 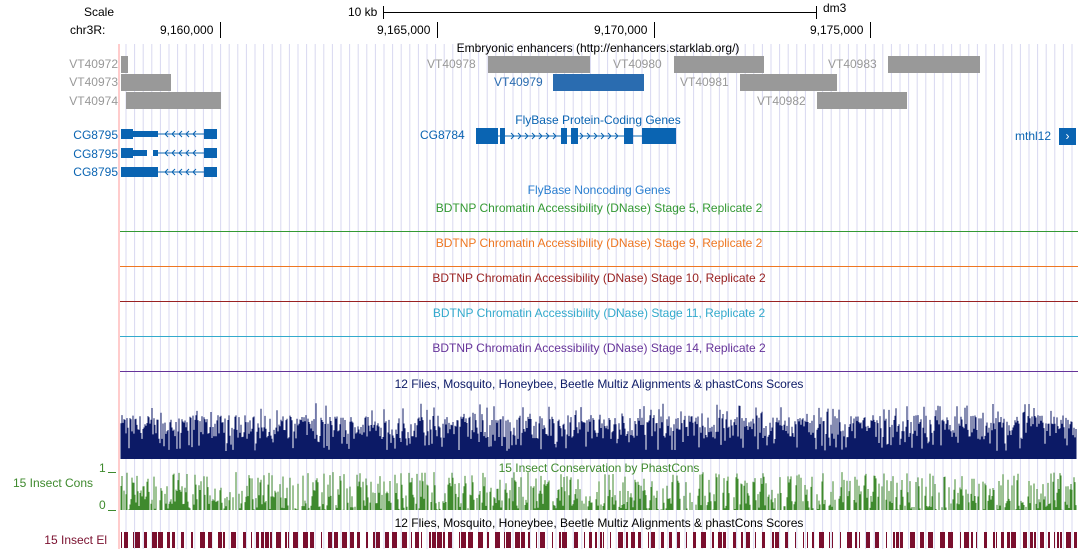 I want to click on enhancer-label: VT40983, so click(x=852, y=64).